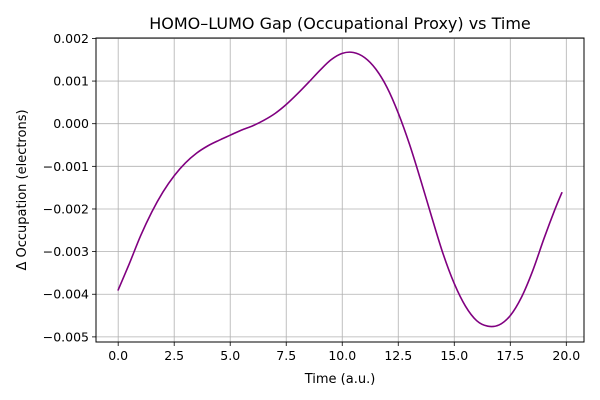 This screenshot has width=600, height=400. I want to click on y-tick-label: −0.001, so click(66, 166).